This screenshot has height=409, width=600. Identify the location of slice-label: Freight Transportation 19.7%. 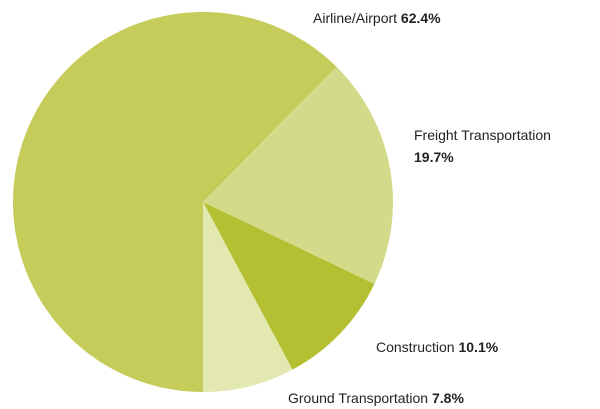
(482, 146).